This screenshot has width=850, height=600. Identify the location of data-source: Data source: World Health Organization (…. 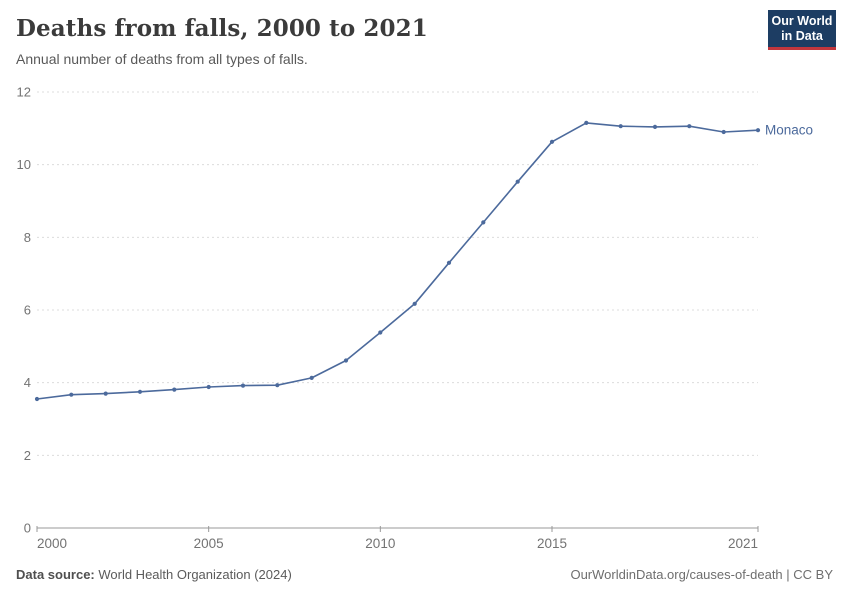
(154, 575).